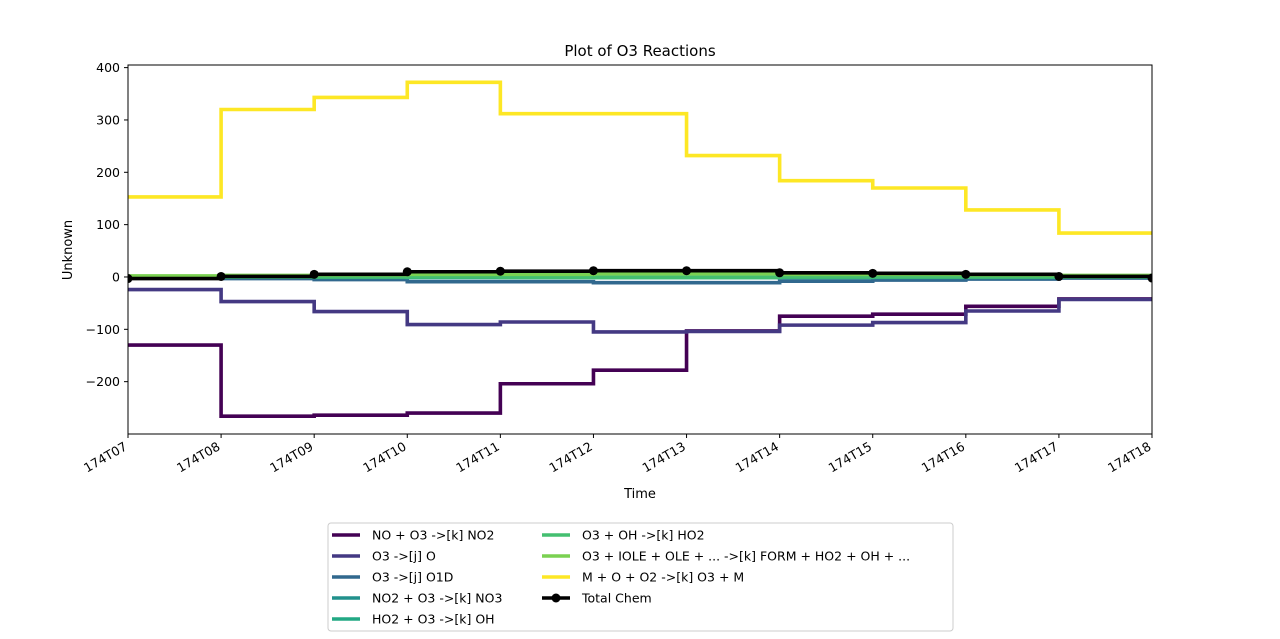 Image resolution: width=1280 pixels, height=639 pixels. I want to click on y-tick-label: −100, so click(103, 329).